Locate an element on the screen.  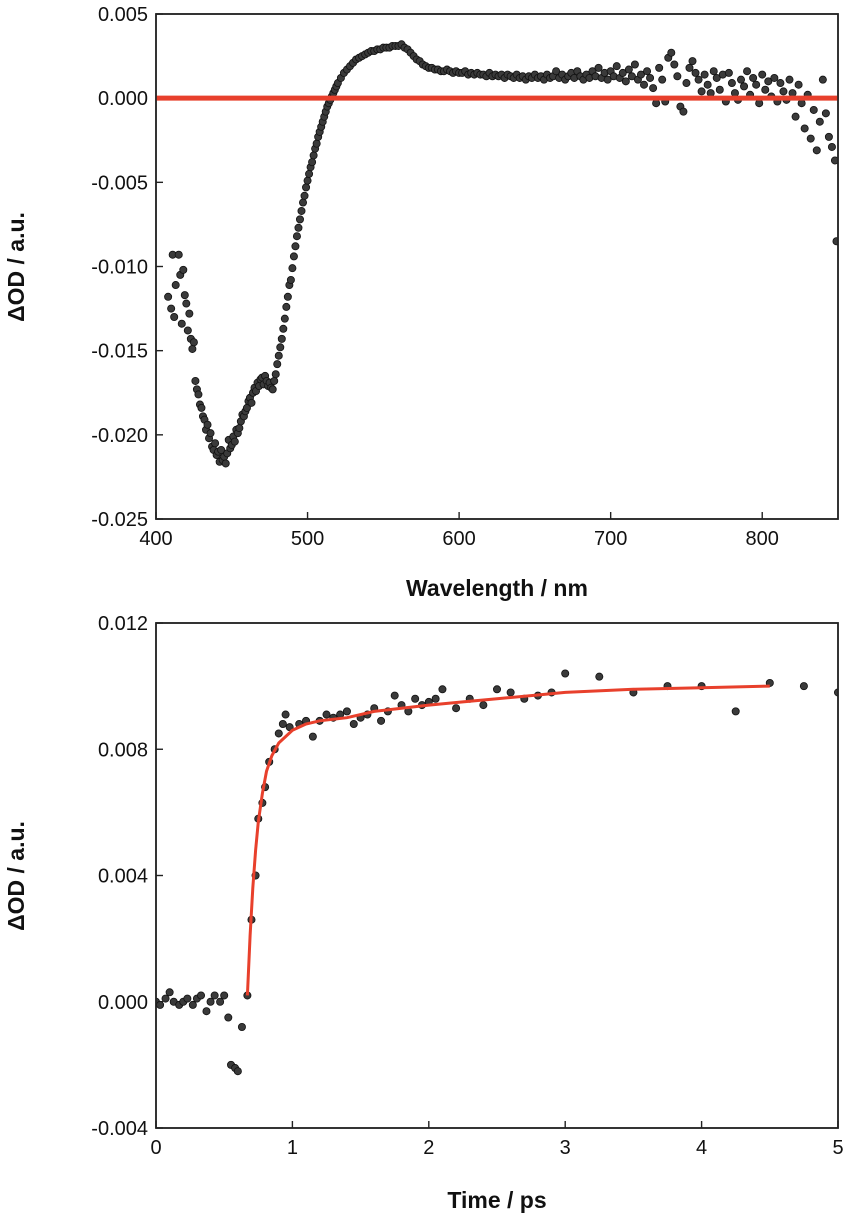
spectrum-x-tick-label: 600 is located at coordinates (458, 539).